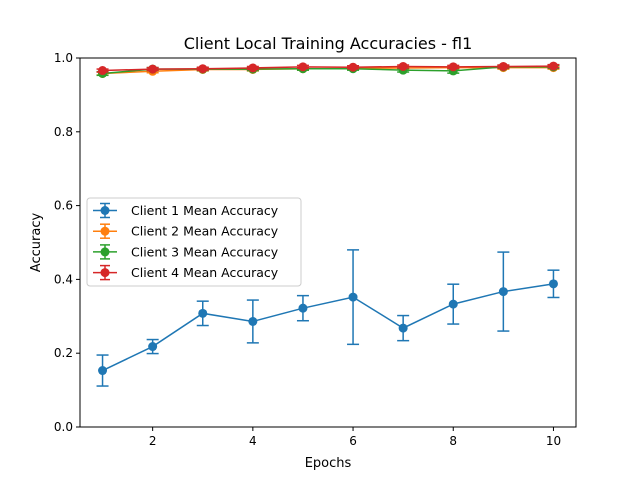 This screenshot has height=480, width=640. I want to click on y-tick-label: 0.6, so click(63, 206).